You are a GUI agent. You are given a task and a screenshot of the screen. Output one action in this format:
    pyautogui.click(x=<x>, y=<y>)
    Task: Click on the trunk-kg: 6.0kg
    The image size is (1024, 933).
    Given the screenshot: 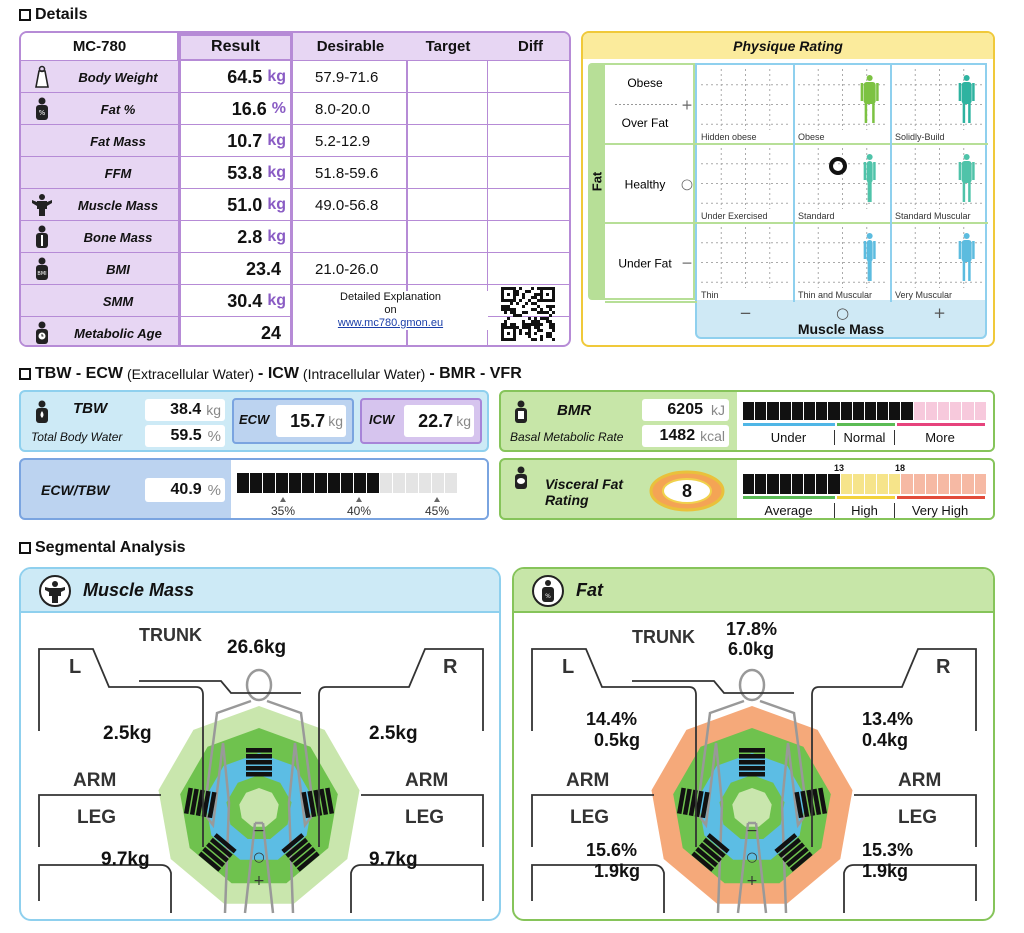 What is the action you would take?
    pyautogui.click(x=751, y=649)
    